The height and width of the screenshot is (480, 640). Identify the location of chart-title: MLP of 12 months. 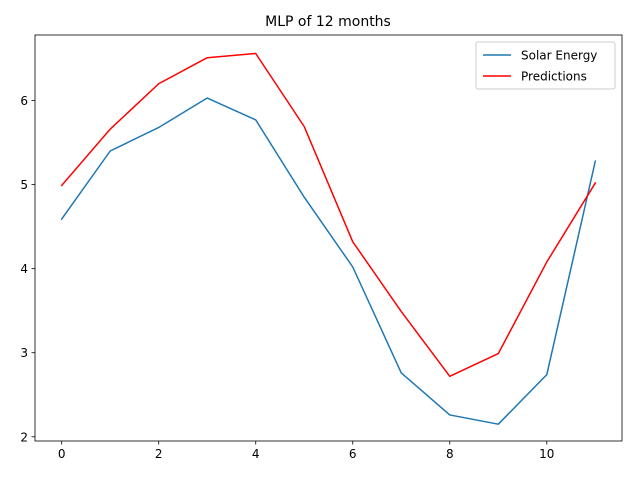
(328, 22).